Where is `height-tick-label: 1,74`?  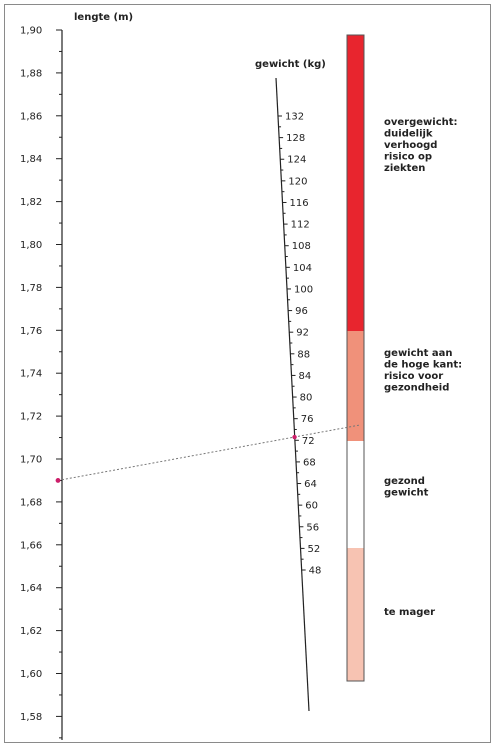 height-tick-label: 1,74 is located at coordinates (31, 374).